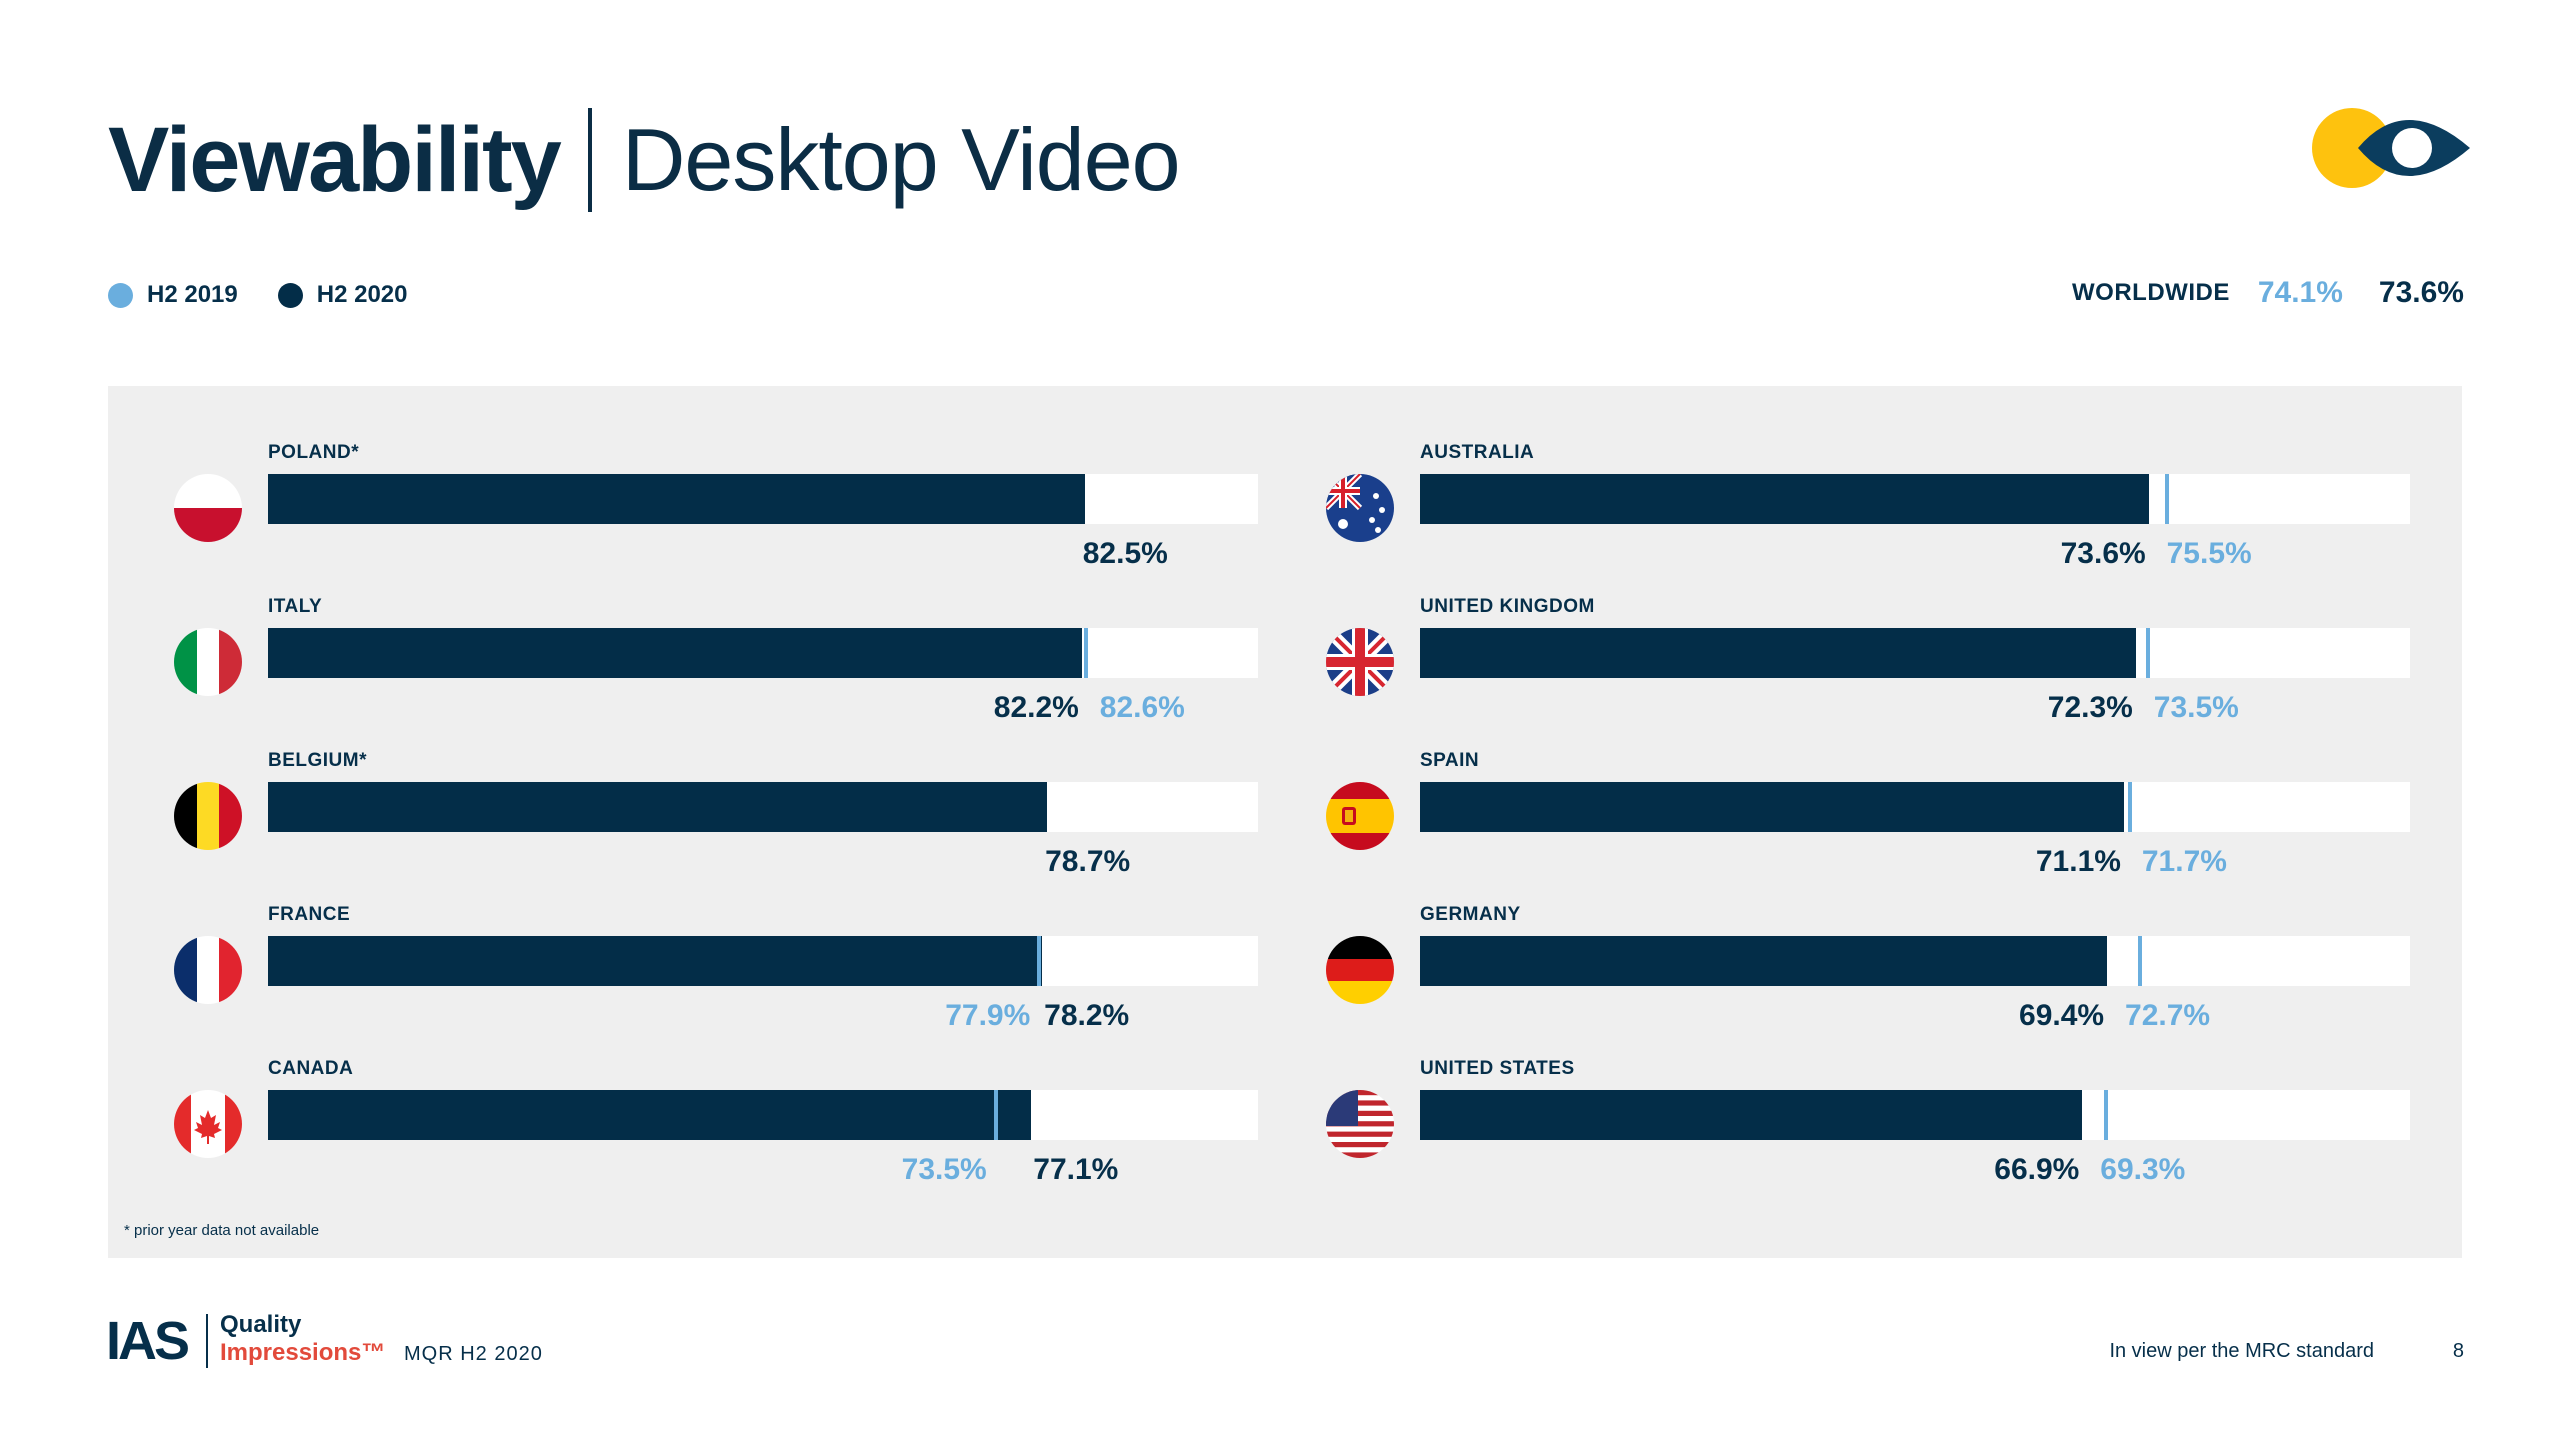 This screenshot has width=2560, height=1440. Describe the element at coordinates (1087, 1015) in the screenshot. I see `value-label-h2-2020: 78.2%` at that location.